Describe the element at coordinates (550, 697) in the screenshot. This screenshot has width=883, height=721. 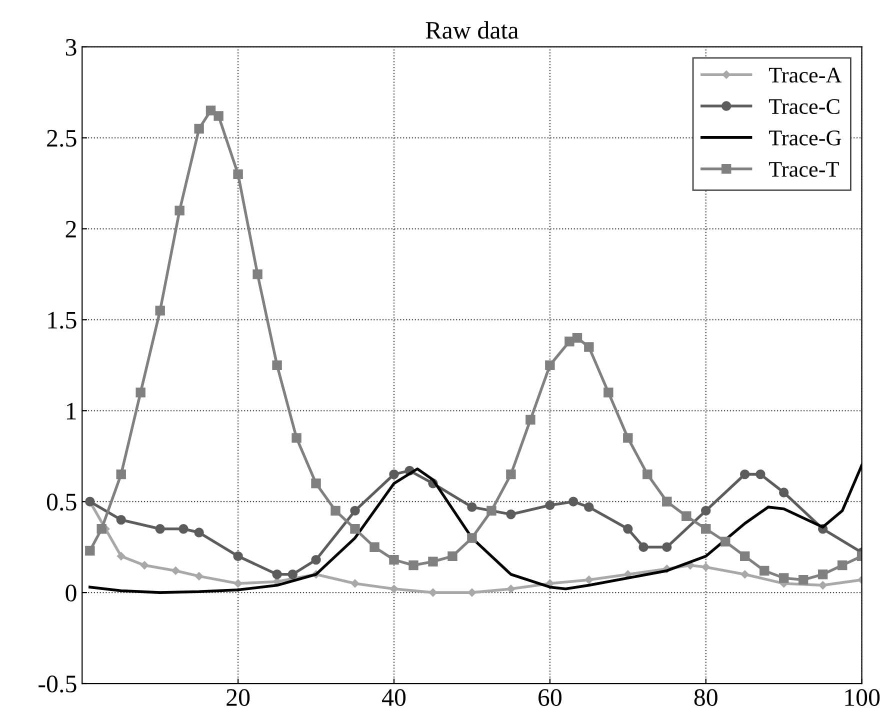
I see `x-tick-label: 60` at that location.